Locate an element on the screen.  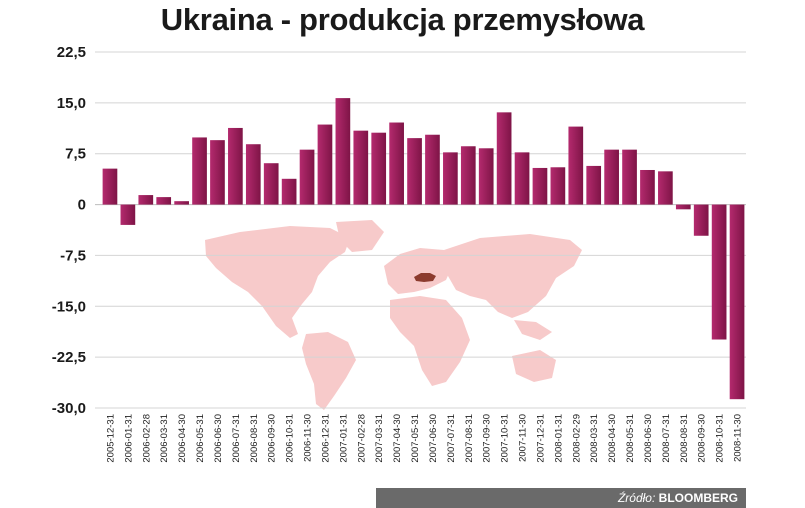
y-axis-ticks: 22,5 15,0 7,5 0 -7,5 -15,0 -22,5 -30,0 is located at coordinates (69, 230).